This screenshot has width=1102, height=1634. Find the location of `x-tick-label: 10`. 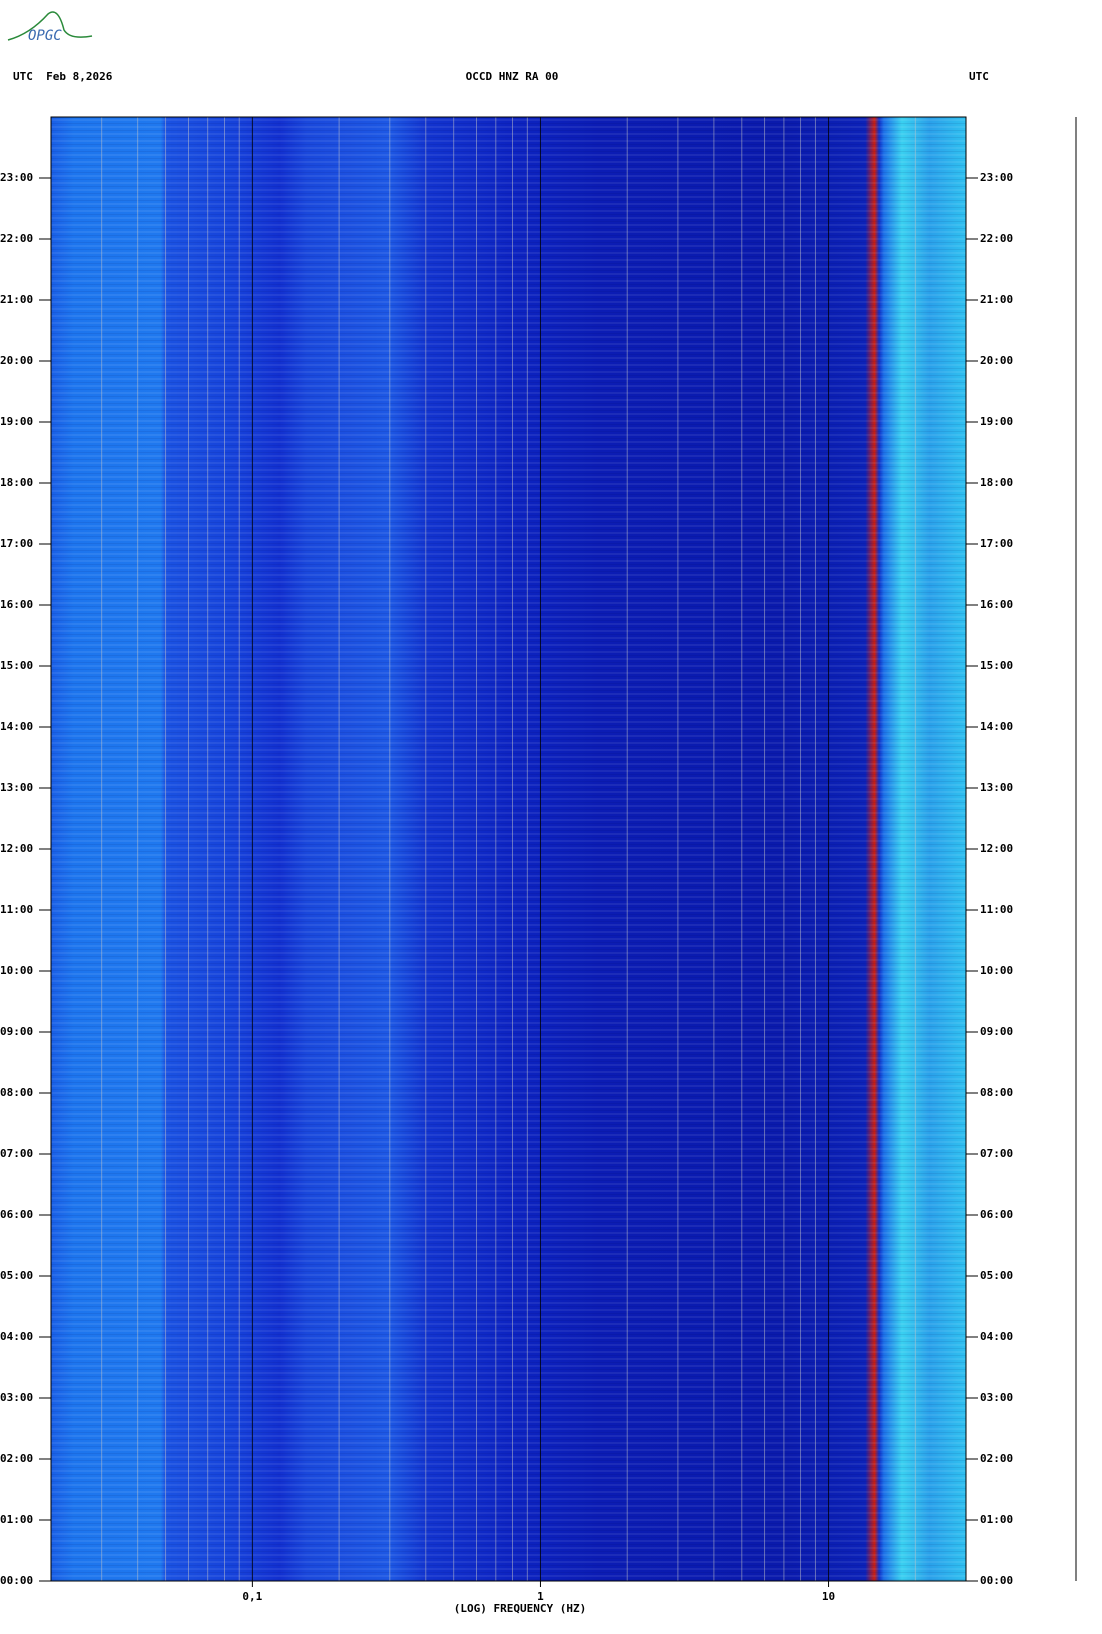

x-tick-label: 10 is located at coordinates (828, 1596).